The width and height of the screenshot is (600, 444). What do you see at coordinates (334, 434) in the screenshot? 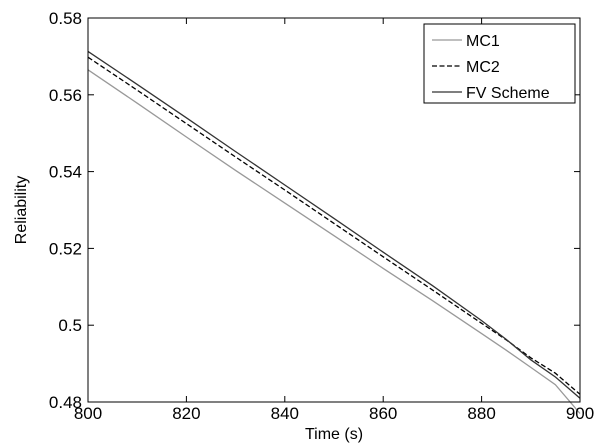
I see `x-axis-label: Time (s)` at bounding box center [334, 434].